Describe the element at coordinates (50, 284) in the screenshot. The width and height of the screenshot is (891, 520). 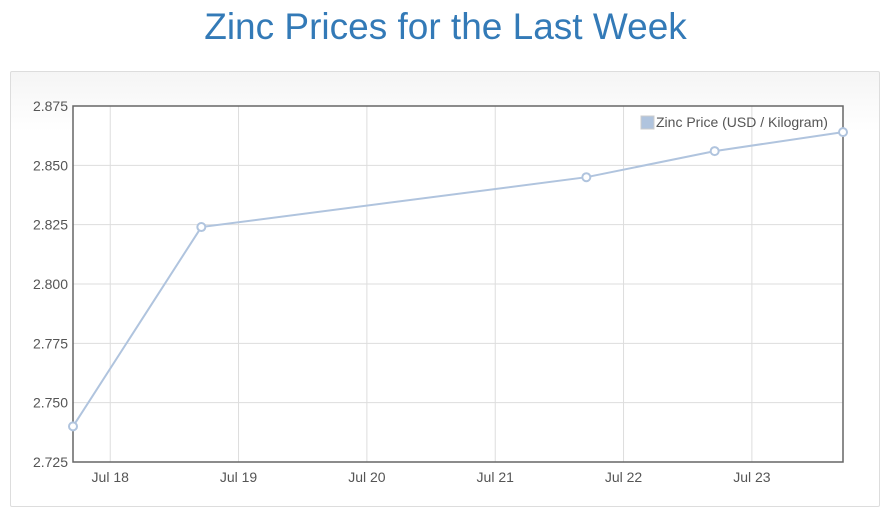
I see `y-tick-label: 2.800` at that location.